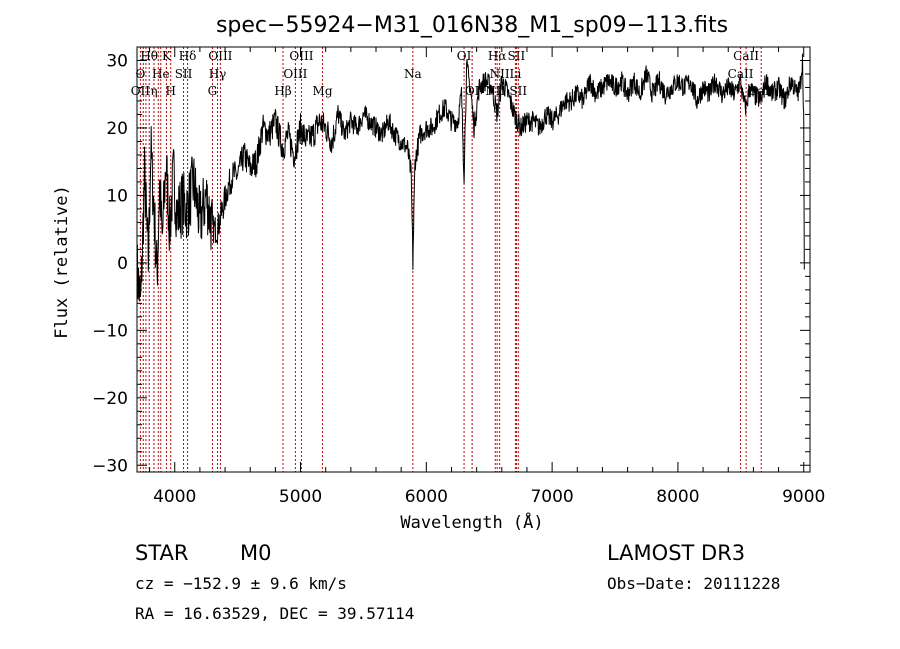  What do you see at coordinates (472, 25) in the screenshot?
I see `chart-title: spec−55924−M31_016N38_M1_sp09−113.fits` at bounding box center [472, 25].